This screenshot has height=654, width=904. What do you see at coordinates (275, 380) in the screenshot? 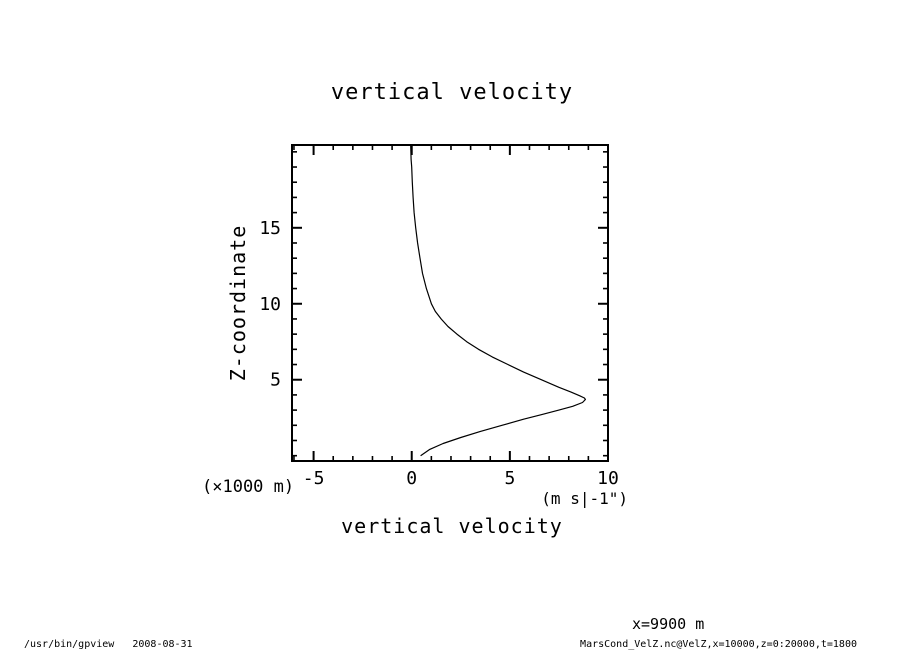
I see `y-tick-label: 5` at bounding box center [275, 380].